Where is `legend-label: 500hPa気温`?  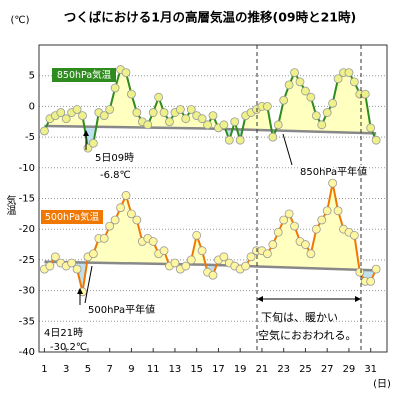
legend-label: 500hPa気温 is located at coordinates (72, 217).